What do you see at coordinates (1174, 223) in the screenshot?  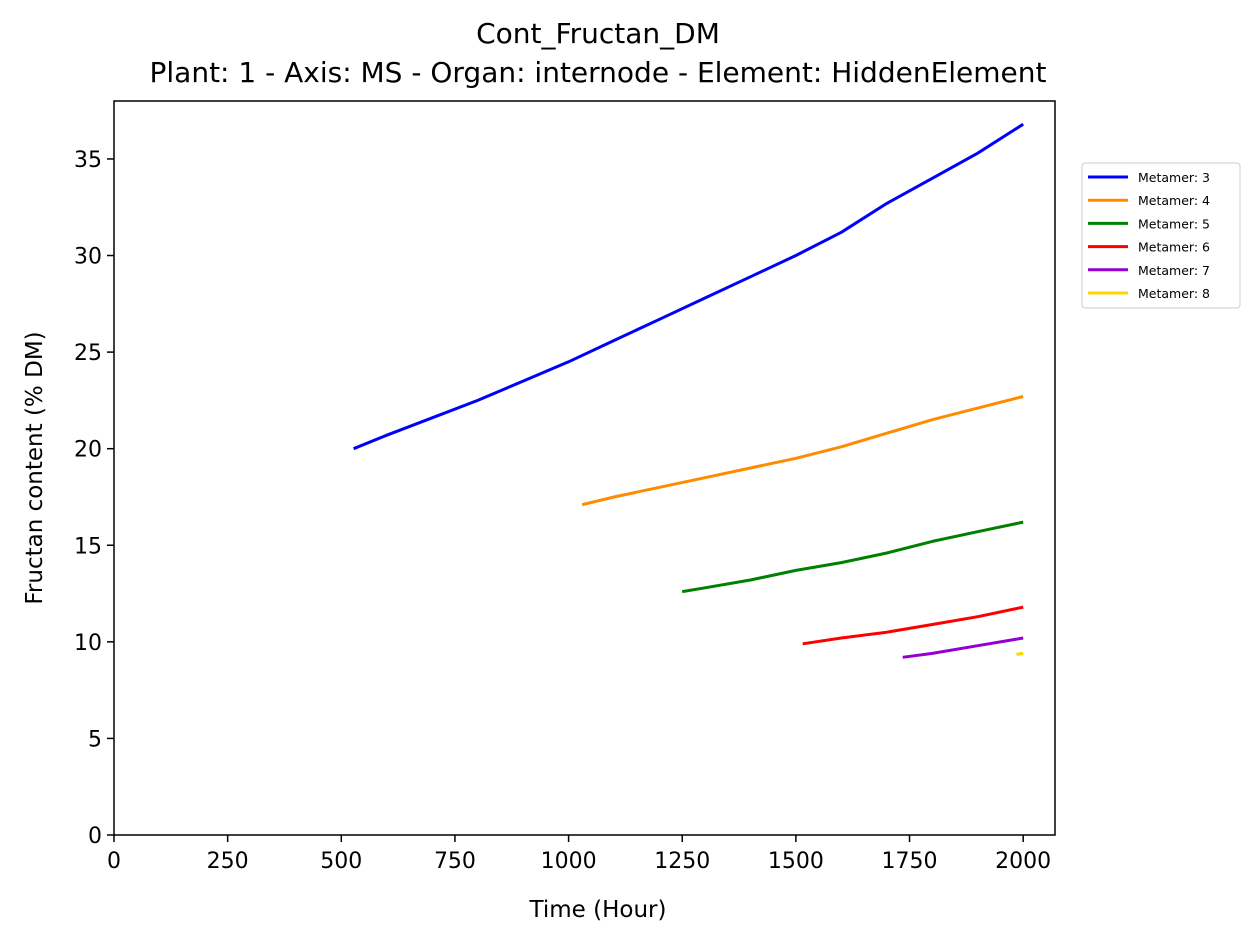 I see `legend-label: Metamer: 5` at bounding box center [1174, 223].